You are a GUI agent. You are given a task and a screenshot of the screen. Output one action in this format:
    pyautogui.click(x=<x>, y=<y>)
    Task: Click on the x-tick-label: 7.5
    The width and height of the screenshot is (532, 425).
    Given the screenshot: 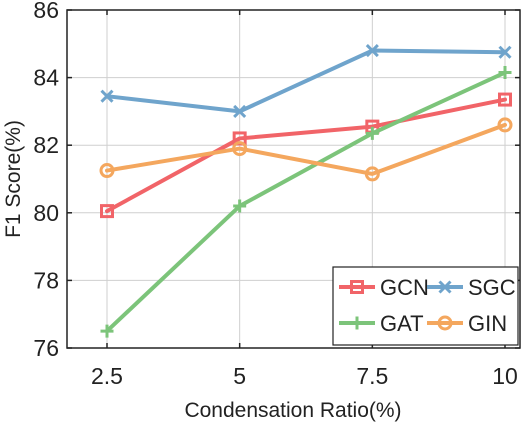 What is the action you would take?
    pyautogui.click(x=372, y=376)
    